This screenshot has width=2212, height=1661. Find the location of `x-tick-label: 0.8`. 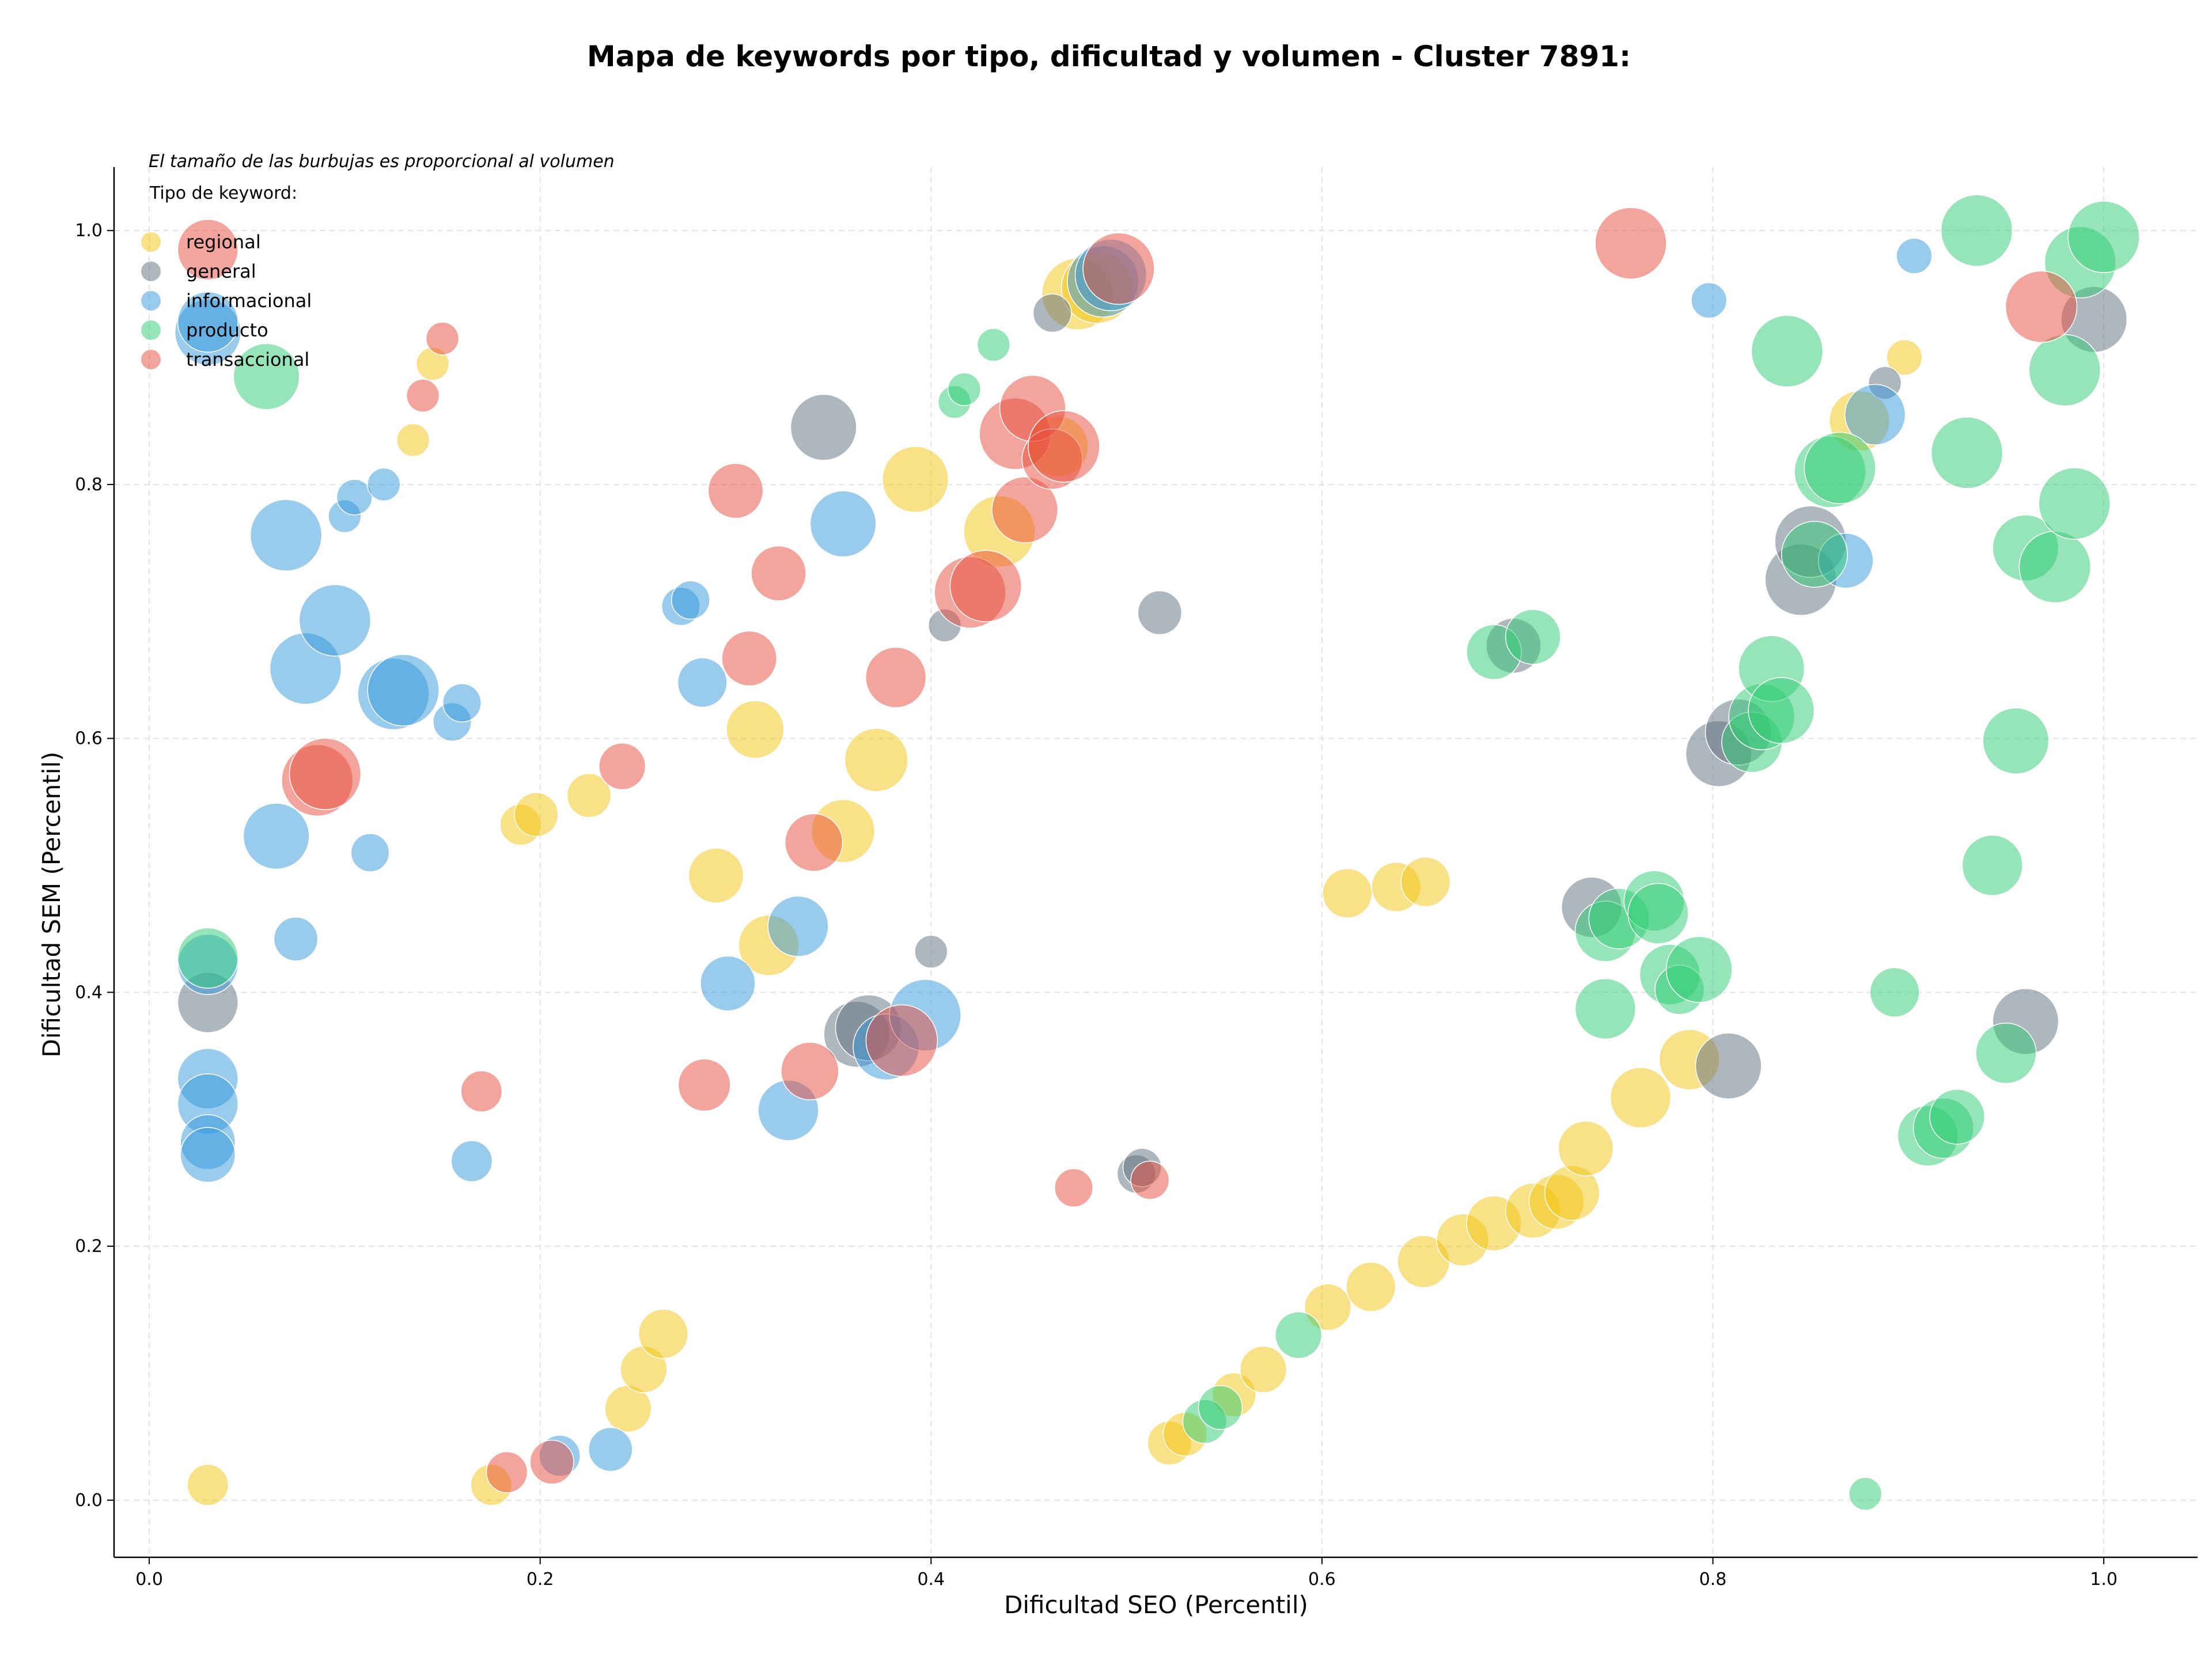

x-tick-label: 0.8 is located at coordinates (1713, 1579).